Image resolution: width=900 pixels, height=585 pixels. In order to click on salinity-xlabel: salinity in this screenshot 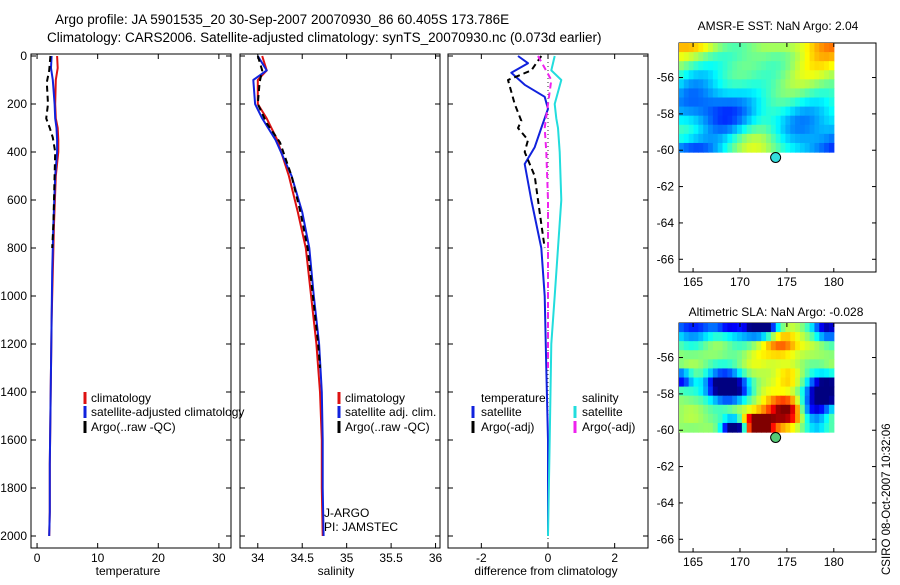, I will do `click(336, 571)`.